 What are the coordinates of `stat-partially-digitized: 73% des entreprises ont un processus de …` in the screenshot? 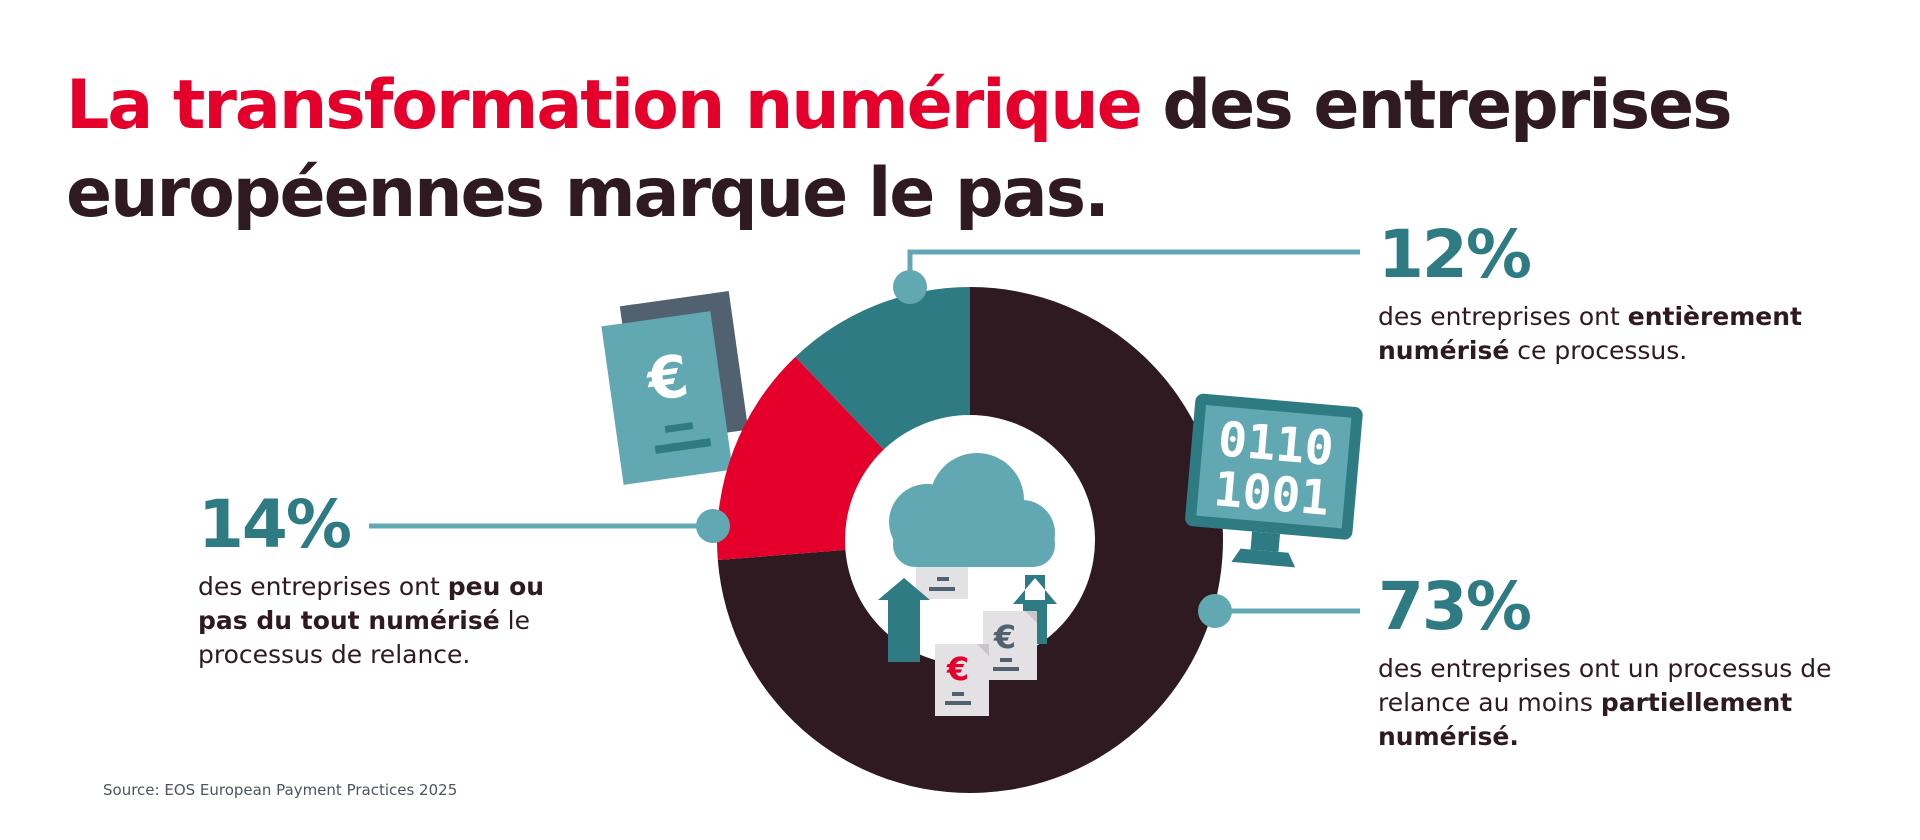 It's located at (1628, 663).